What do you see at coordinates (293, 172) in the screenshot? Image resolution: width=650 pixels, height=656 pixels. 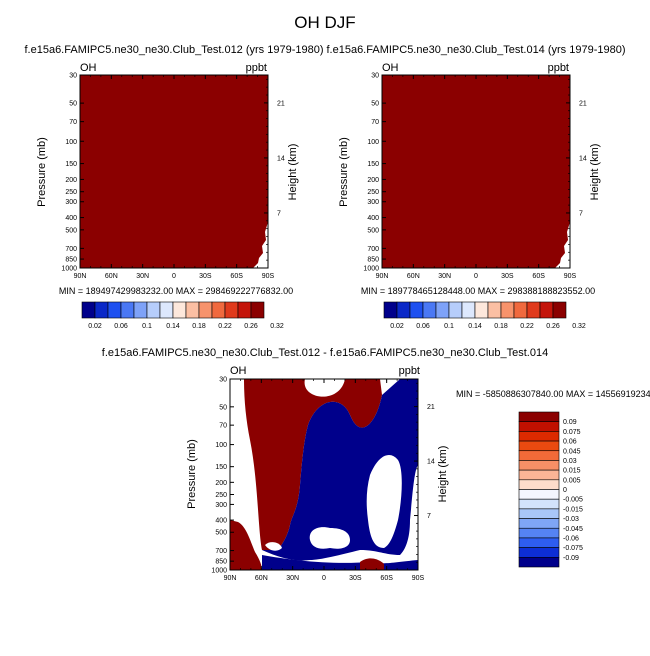 I see `panel-1-ylabel-right: Height (km)` at bounding box center [293, 172].